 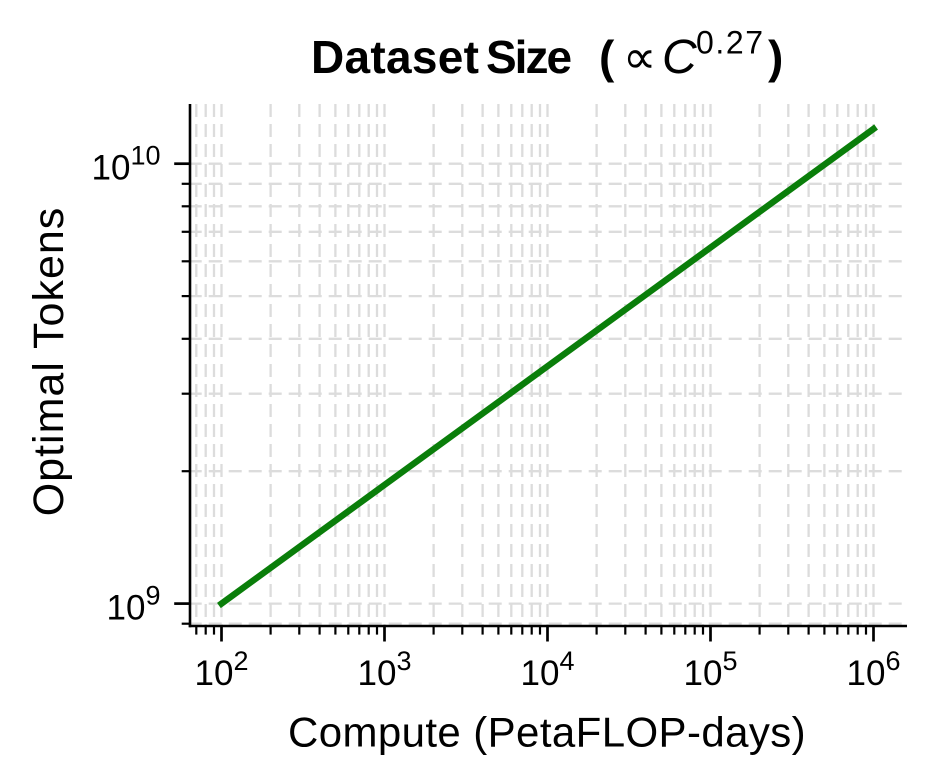 What do you see at coordinates (395, 57) in the screenshot?
I see `svg-text: Dataset` at bounding box center [395, 57].